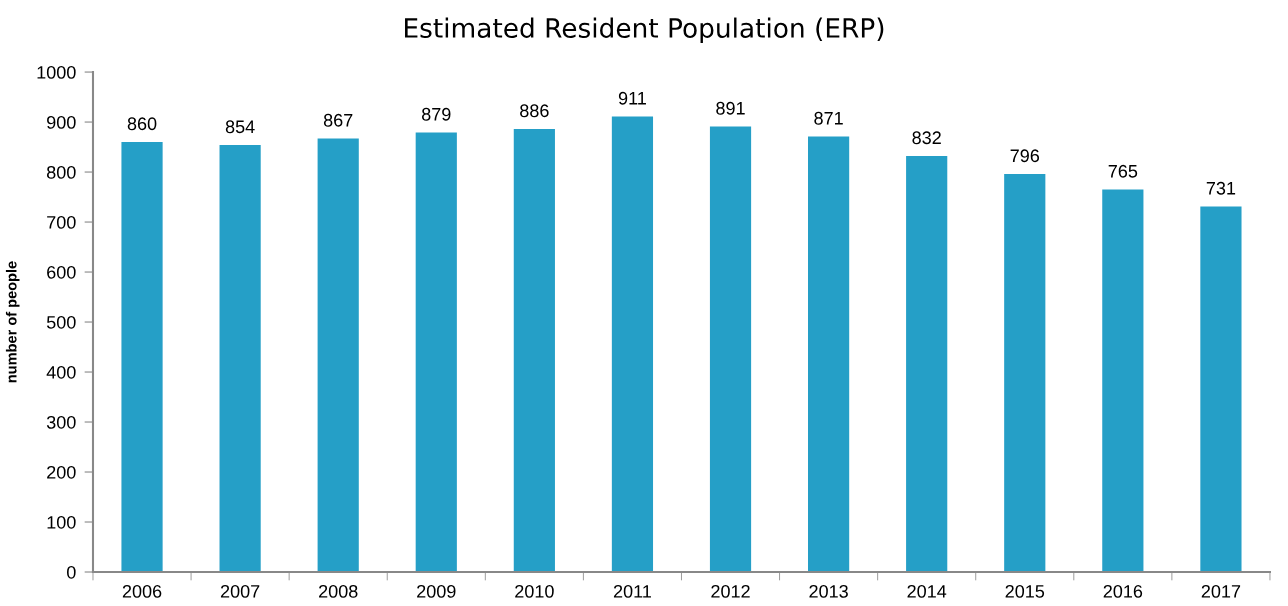 The height and width of the screenshot is (606, 1288). What do you see at coordinates (828, 591) in the screenshot?
I see `x-tick-label: 2013` at bounding box center [828, 591].